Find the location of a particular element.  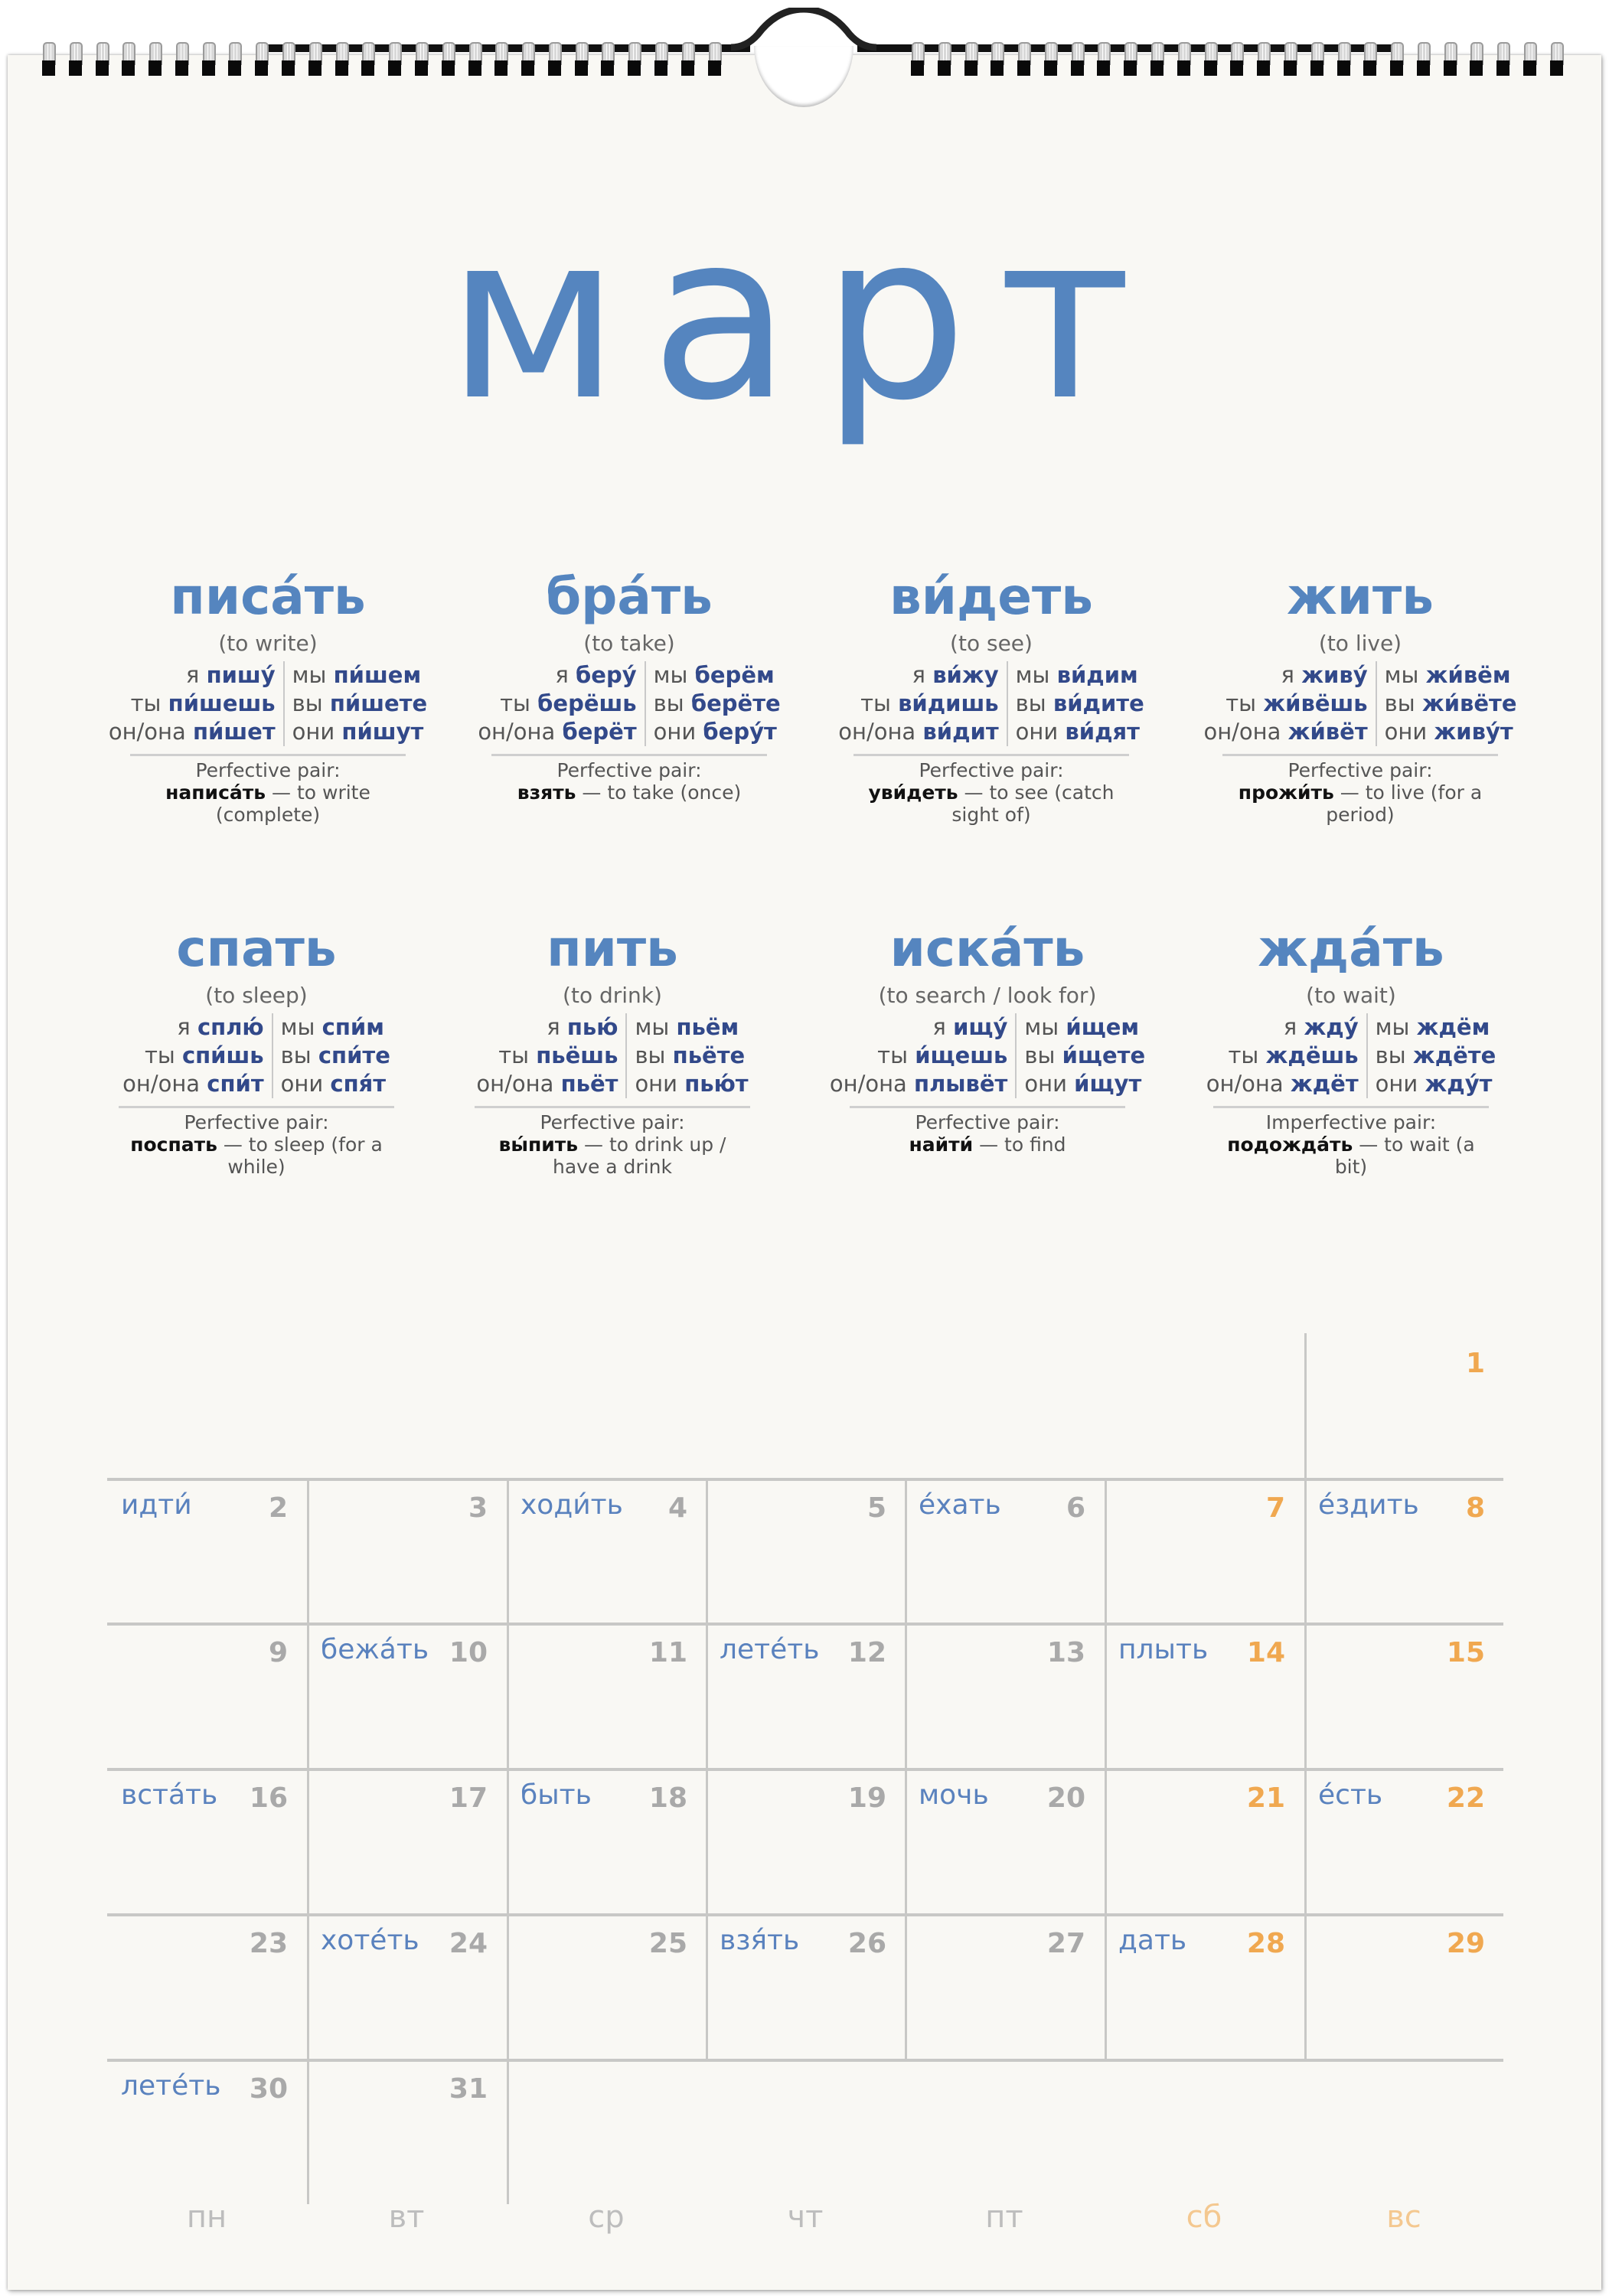

day-number: 9 is located at coordinates (278, 1652).